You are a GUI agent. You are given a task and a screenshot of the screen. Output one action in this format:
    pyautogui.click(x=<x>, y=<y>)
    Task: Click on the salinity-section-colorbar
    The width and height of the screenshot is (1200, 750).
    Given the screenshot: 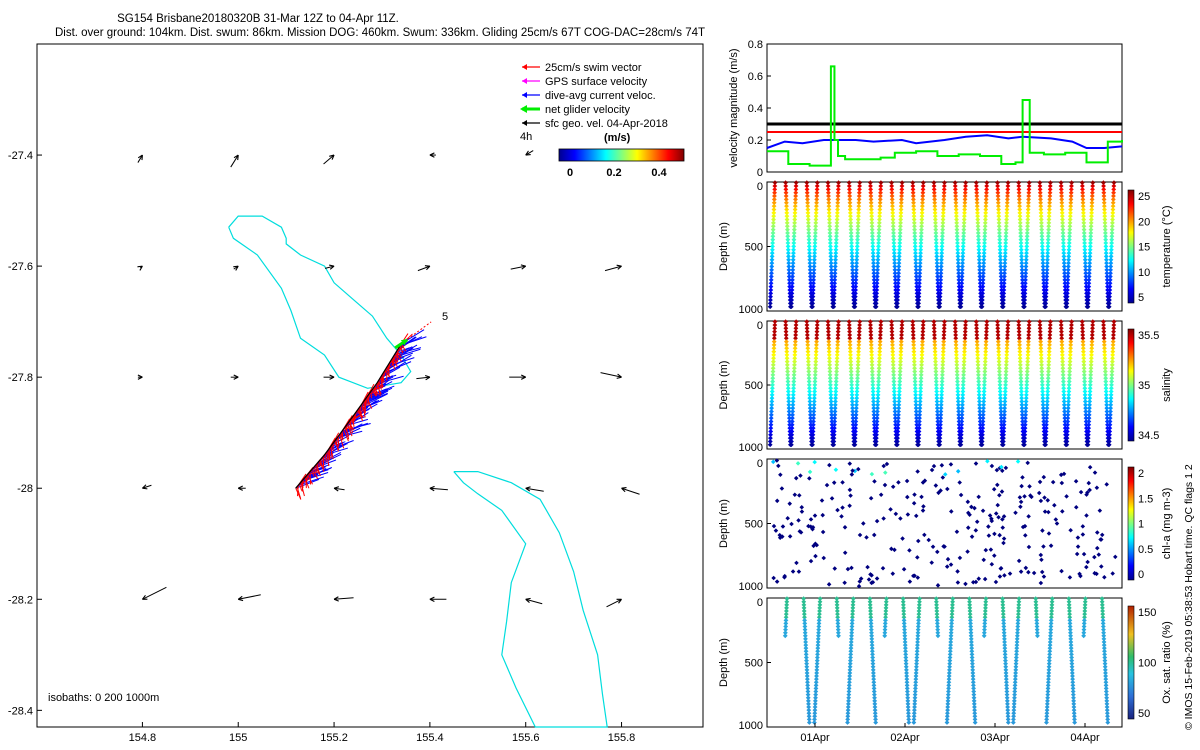 What is the action you would take?
    pyautogui.click(x=1131, y=385)
    